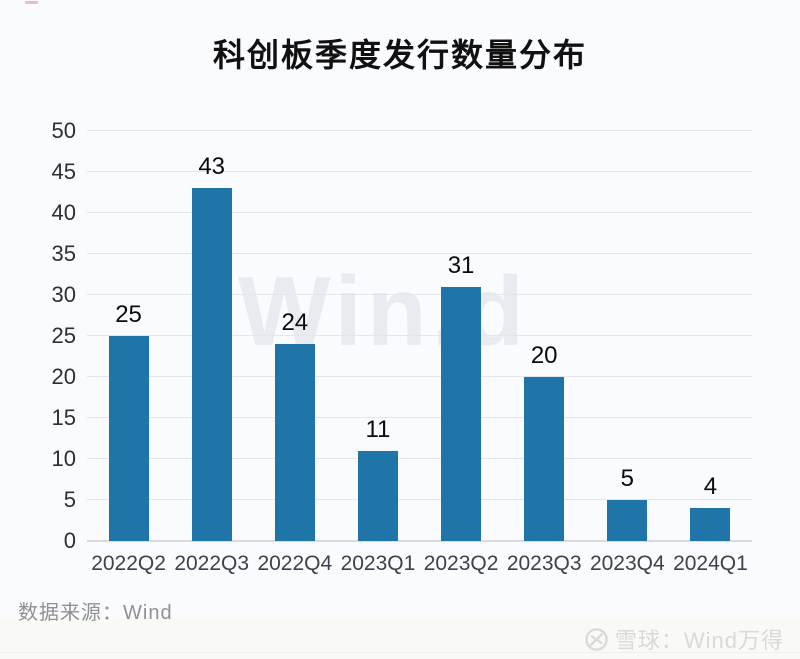 This screenshot has height=659, width=800. I want to click on bar-value-label: 31, so click(461, 265).